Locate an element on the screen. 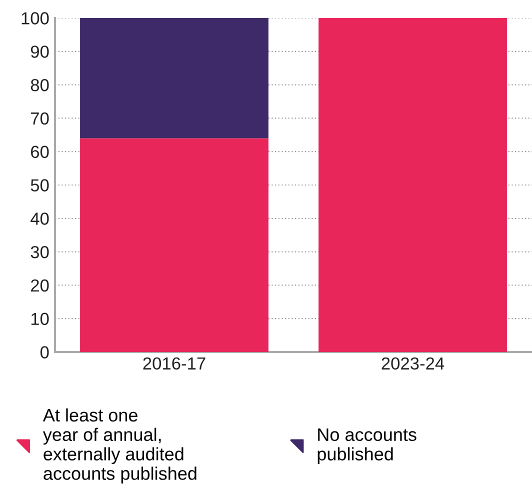 The height and width of the screenshot is (495, 532). y-tick-label: 30 is located at coordinates (39, 252).